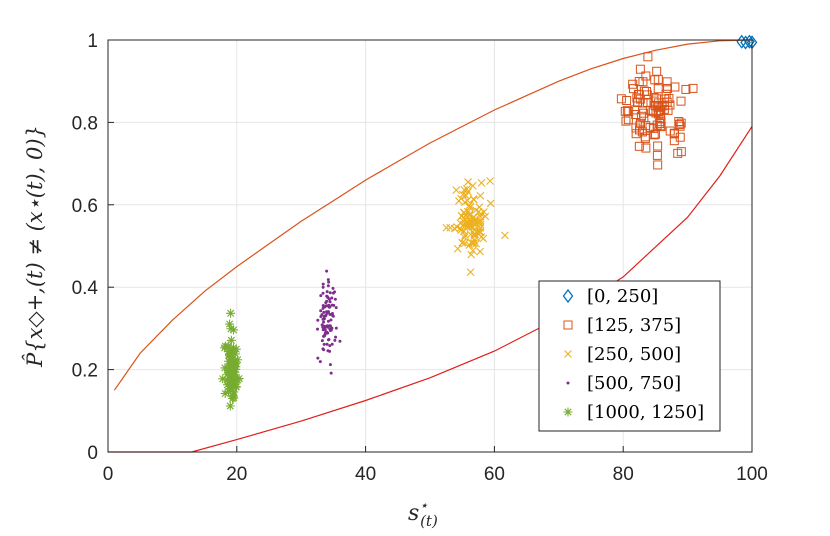  Describe the element at coordinates (622, 296) in the screenshot. I see `legend-entry-label: [0, 250]` at that location.